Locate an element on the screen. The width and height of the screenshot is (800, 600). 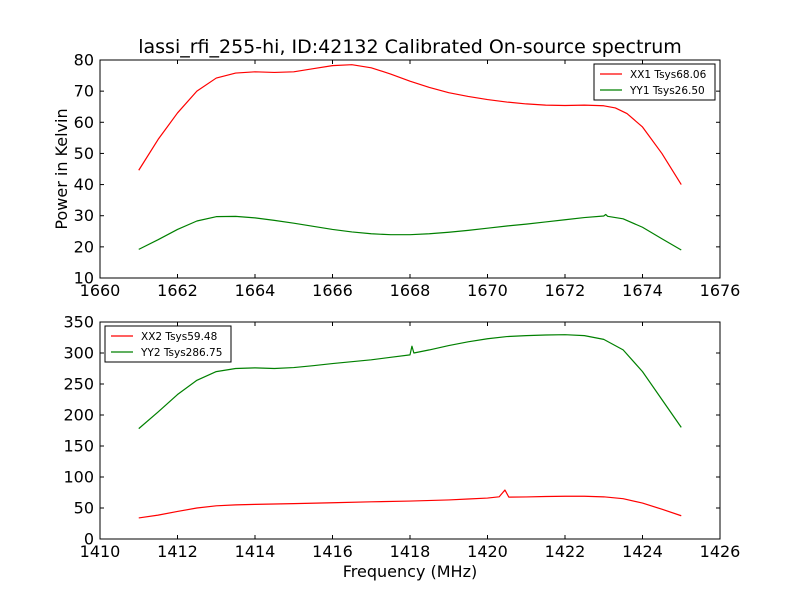
y-tick-label: 100 is located at coordinates (78, 477).